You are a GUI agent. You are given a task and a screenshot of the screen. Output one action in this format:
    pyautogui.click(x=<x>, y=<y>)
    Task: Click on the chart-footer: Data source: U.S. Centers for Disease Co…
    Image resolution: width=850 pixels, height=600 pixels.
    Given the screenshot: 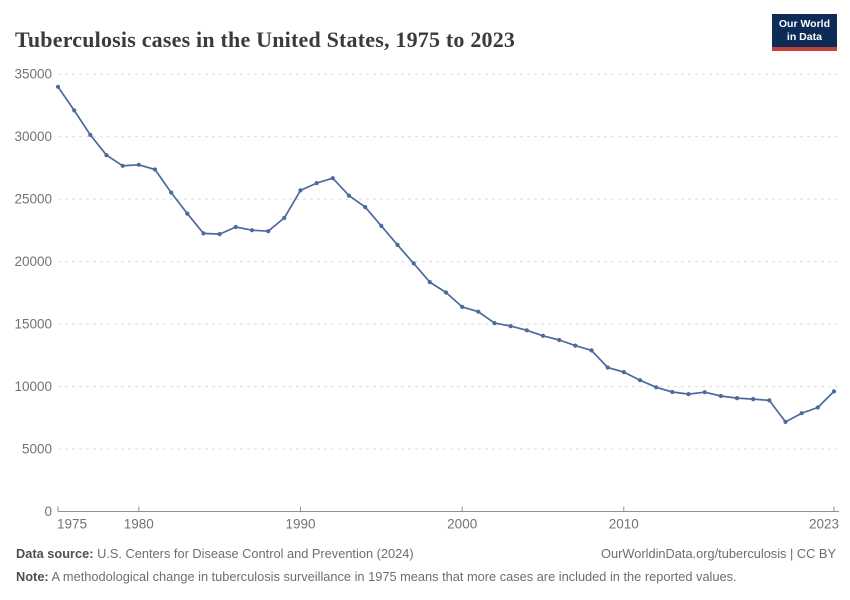 What is the action you would take?
    pyautogui.click(x=426, y=553)
    